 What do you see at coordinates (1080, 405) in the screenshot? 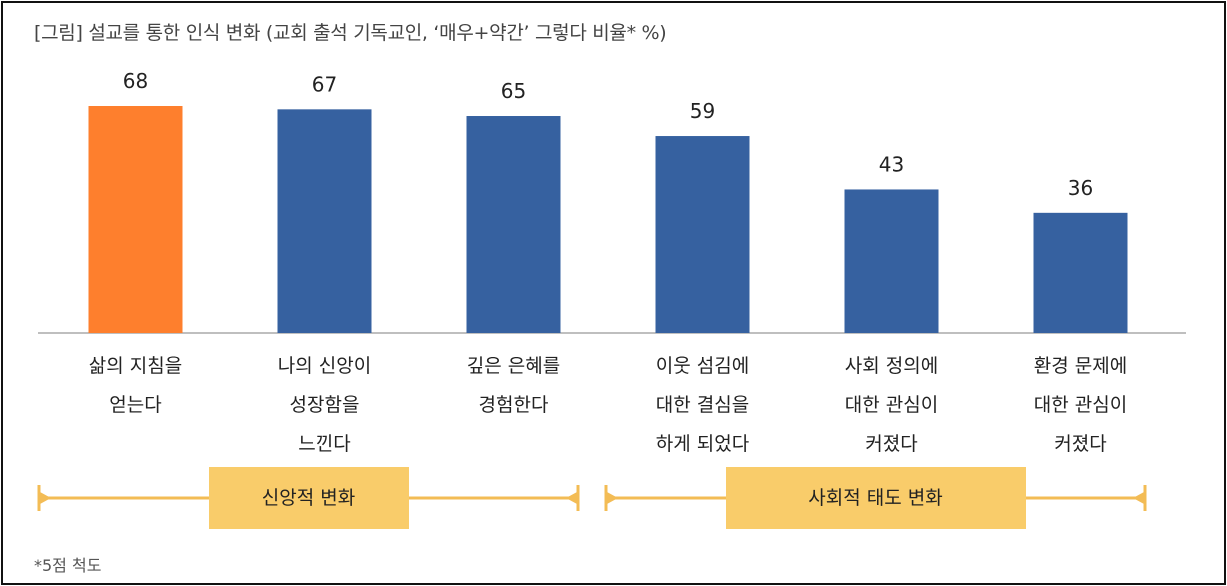
I see `category-label-6: 환경 문제에 대한 관심이 커졌다` at bounding box center [1080, 405].